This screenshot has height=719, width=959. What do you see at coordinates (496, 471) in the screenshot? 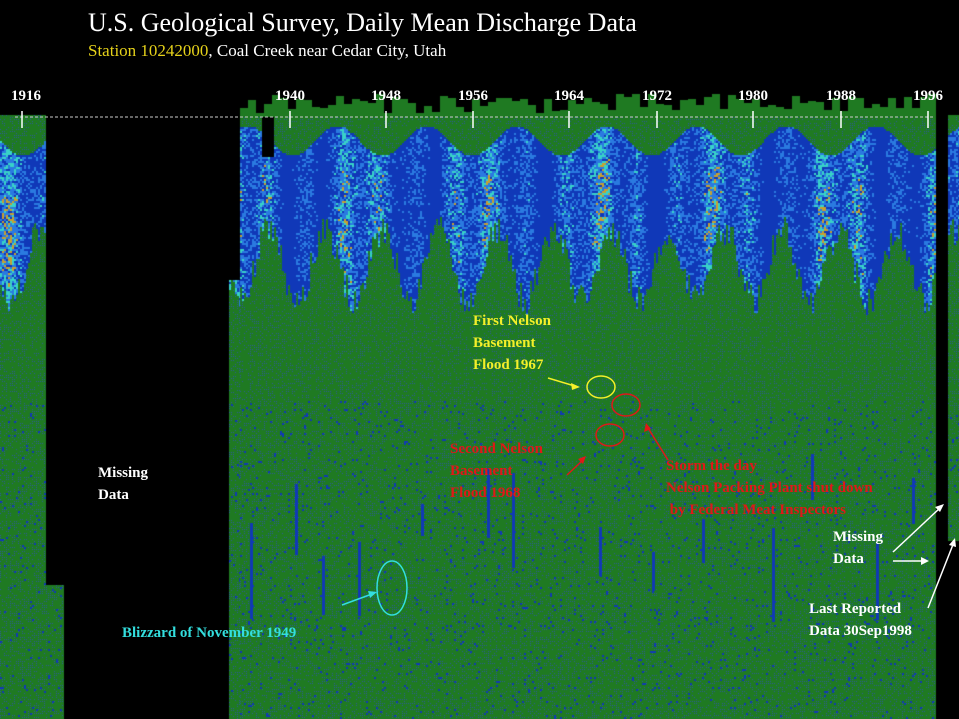
I see `second-flood-note: Second Nelson Basement Flood 1968` at bounding box center [496, 471].